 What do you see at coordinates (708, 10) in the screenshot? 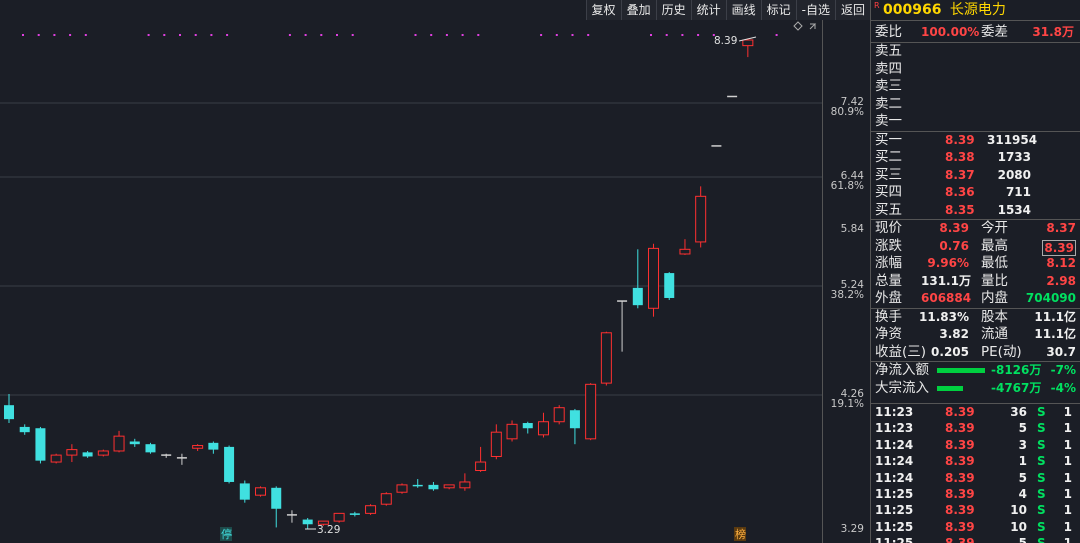
I see `toolbar-button: 统计` at bounding box center [708, 10].